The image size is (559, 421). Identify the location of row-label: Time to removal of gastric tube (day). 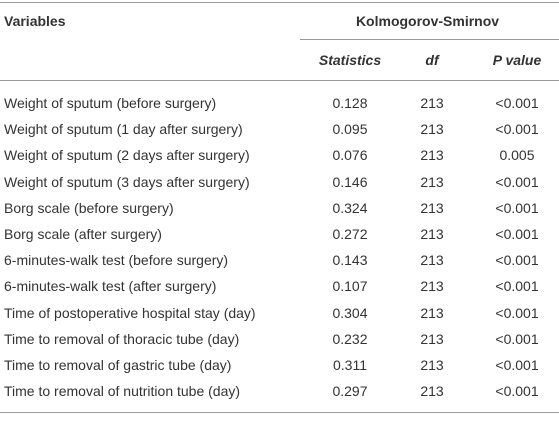
(118, 365).